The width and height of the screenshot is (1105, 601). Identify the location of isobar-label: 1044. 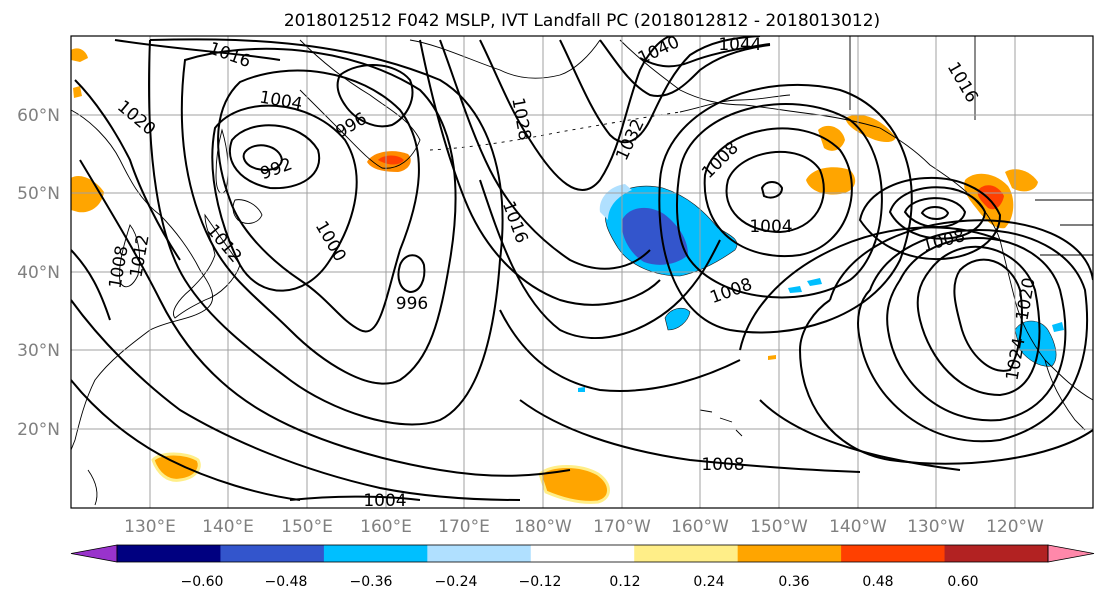
(739, 45).